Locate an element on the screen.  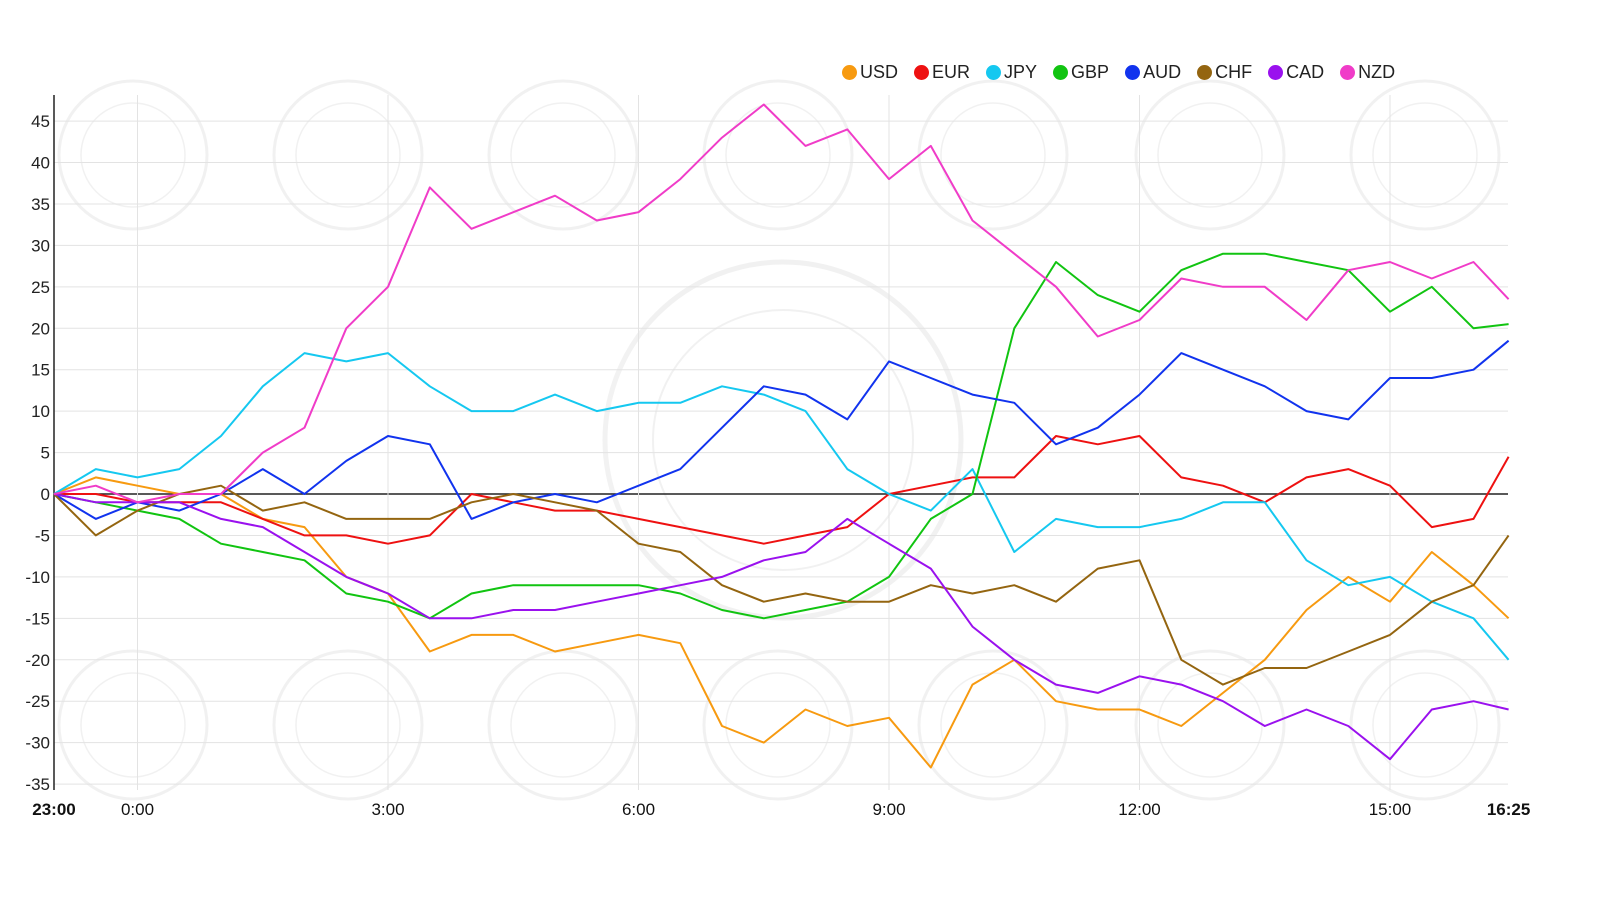
x-tick-label: 3:00 is located at coordinates (387, 809).